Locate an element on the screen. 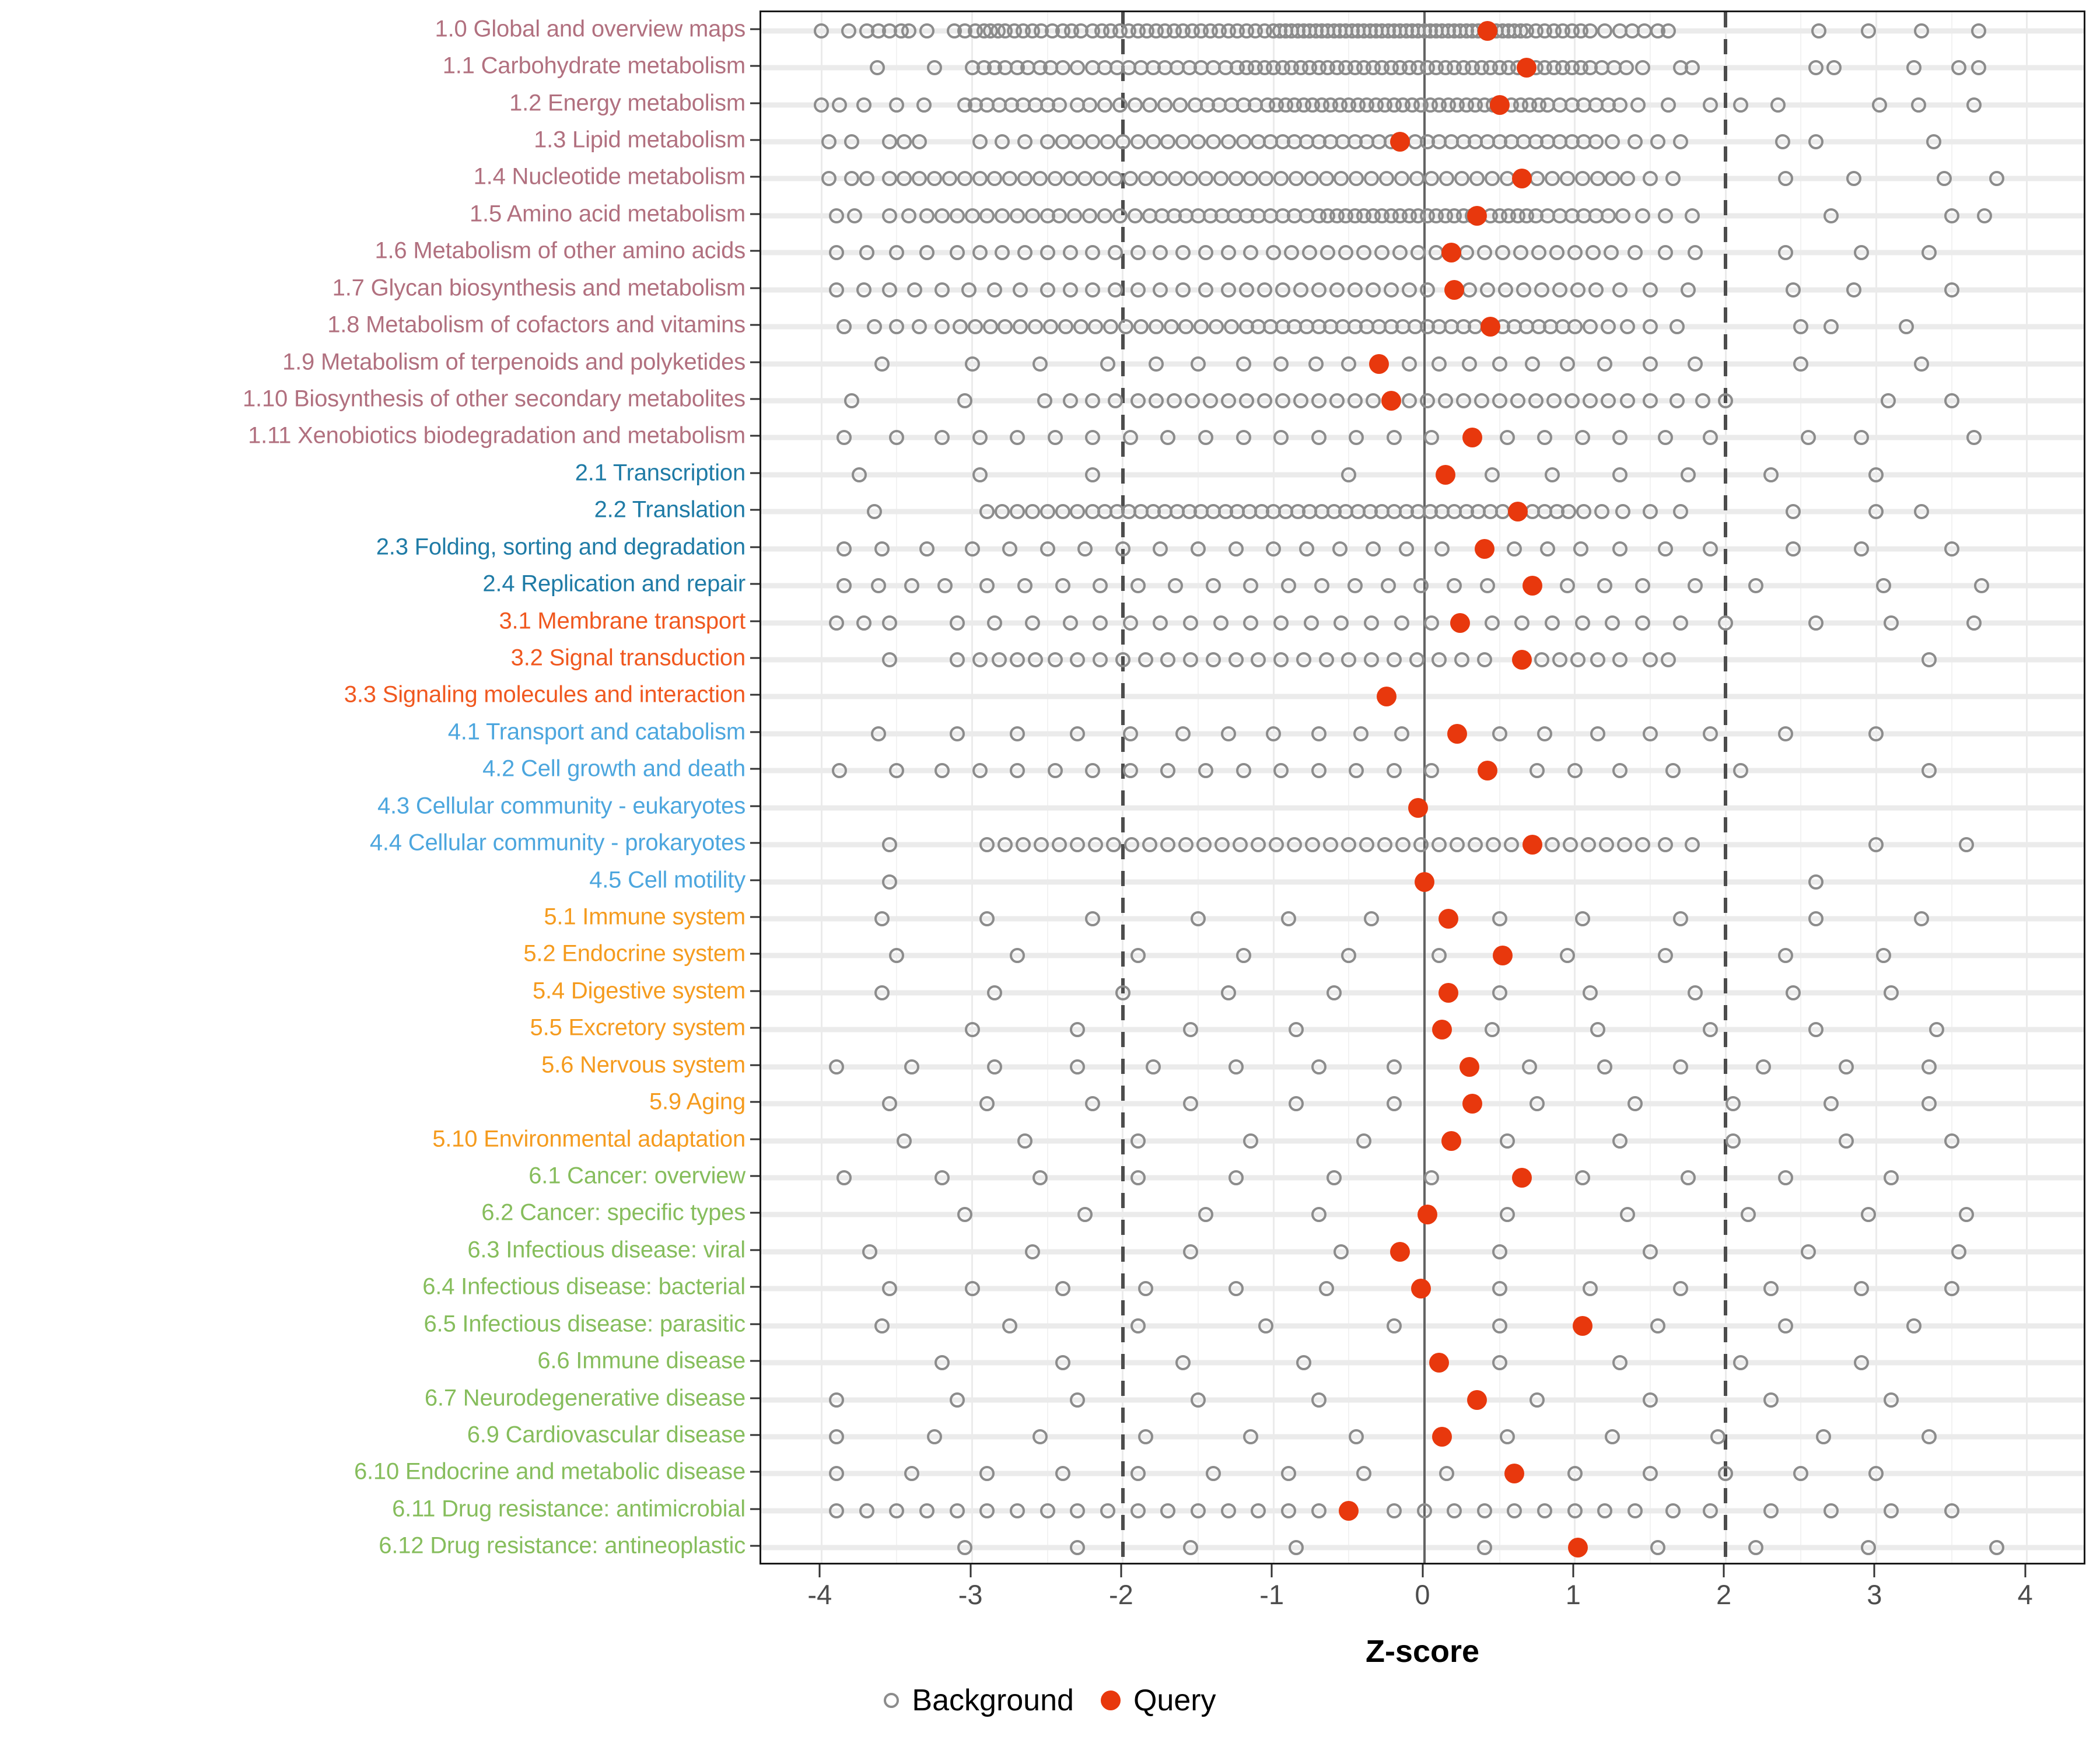 This screenshot has height=1750, width=2100. legend-item-query: Query is located at coordinates (1158, 1700).